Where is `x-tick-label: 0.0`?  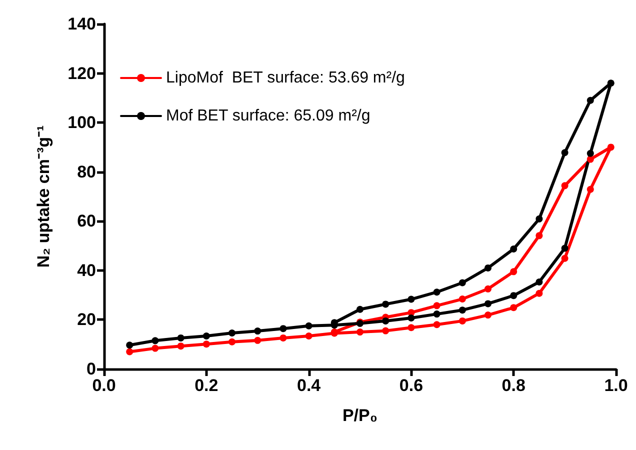 x-tick-label: 0.0 is located at coordinates (104, 385).